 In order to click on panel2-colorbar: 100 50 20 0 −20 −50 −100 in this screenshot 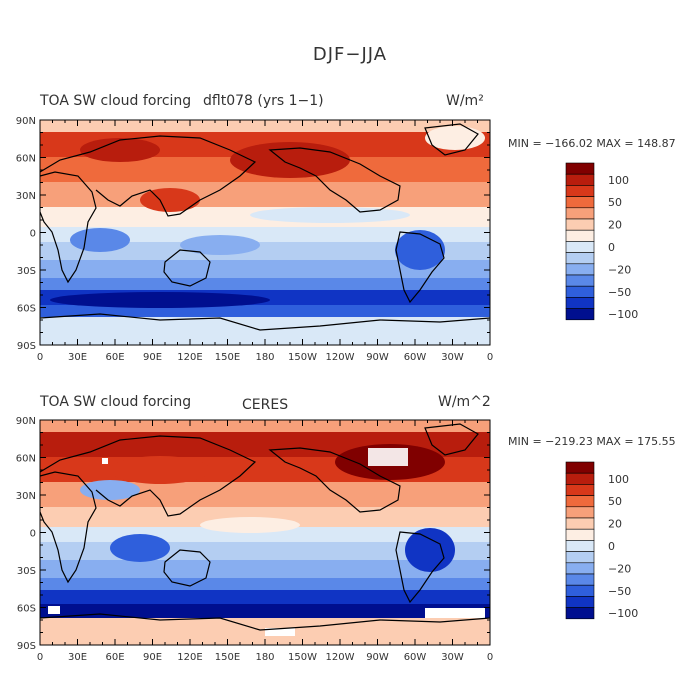, I will do `click(601, 540)`.